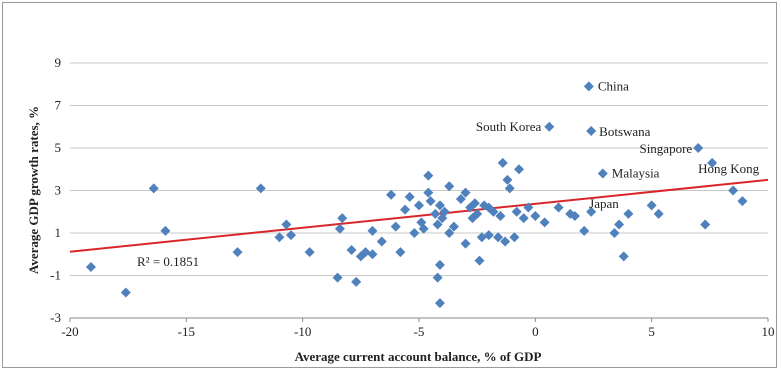  Describe the element at coordinates (591, 211) in the screenshot. I see `data-point-japan` at that location.